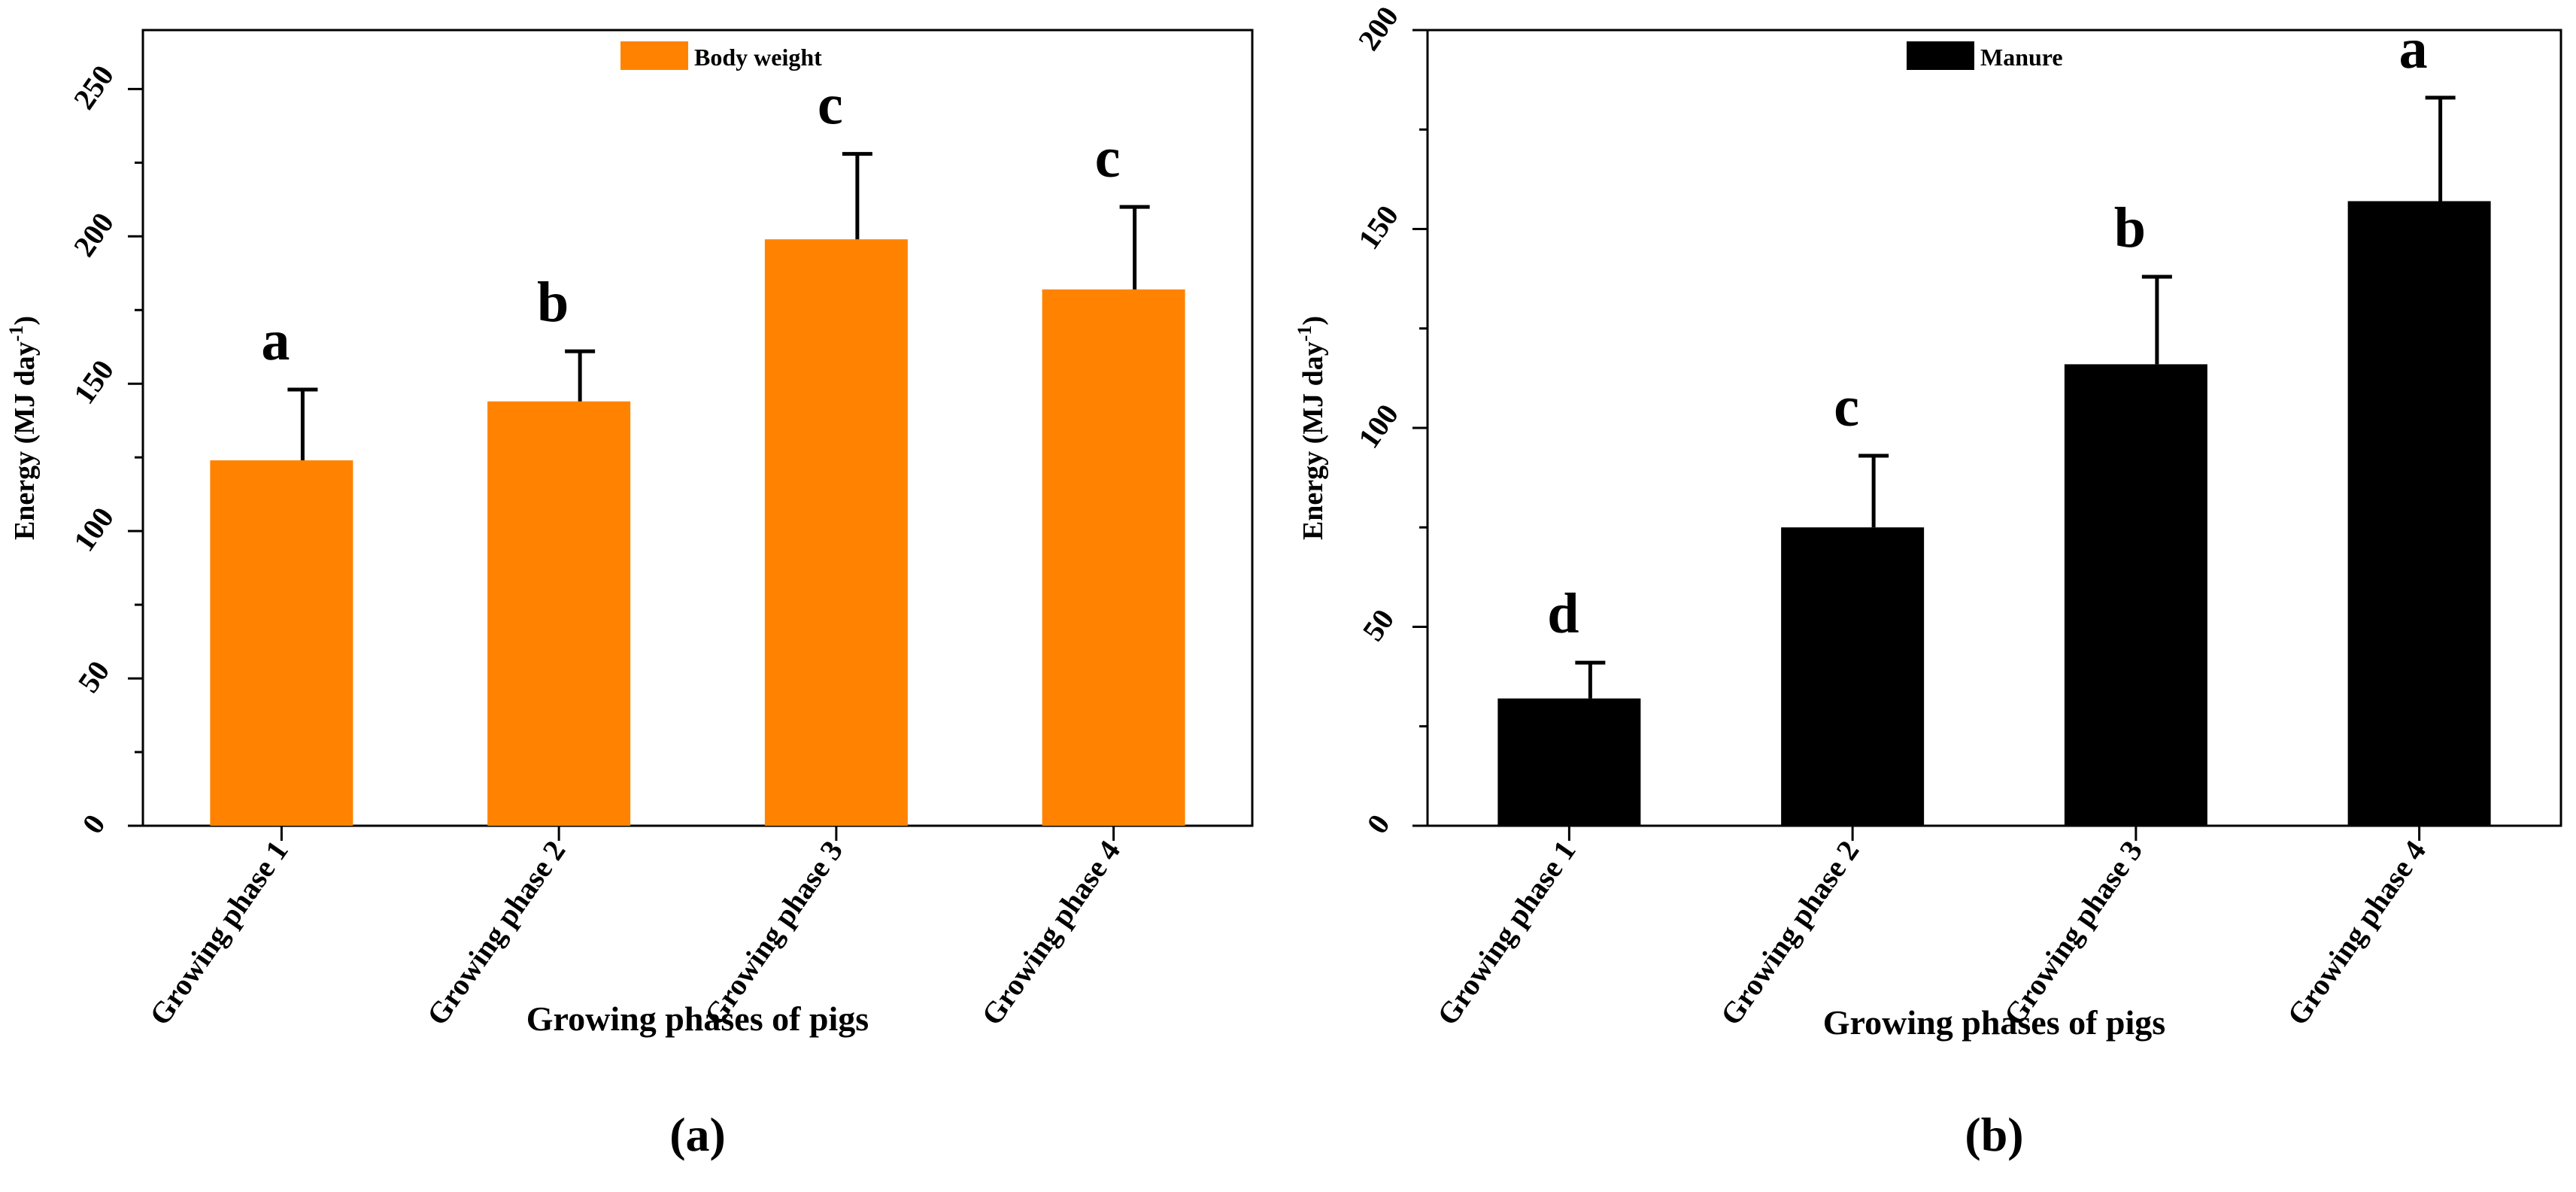  What do you see at coordinates (2073, 932) in the screenshot?
I see `x-tick-label: Growing phase 3` at bounding box center [2073, 932].